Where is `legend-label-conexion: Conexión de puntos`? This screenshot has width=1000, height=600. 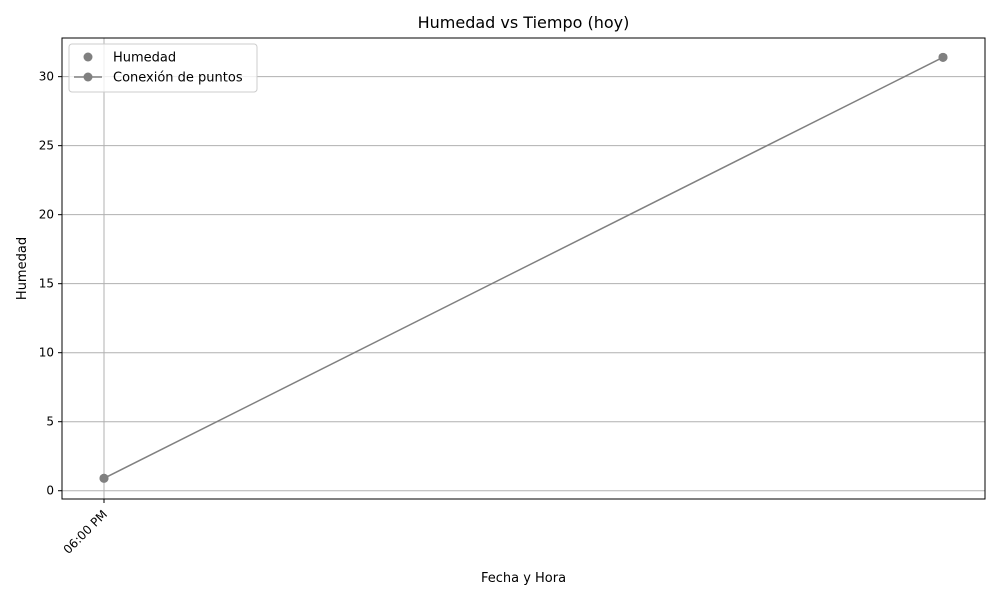
legend-label-conexion: Conexión de puntos is located at coordinates (178, 78).